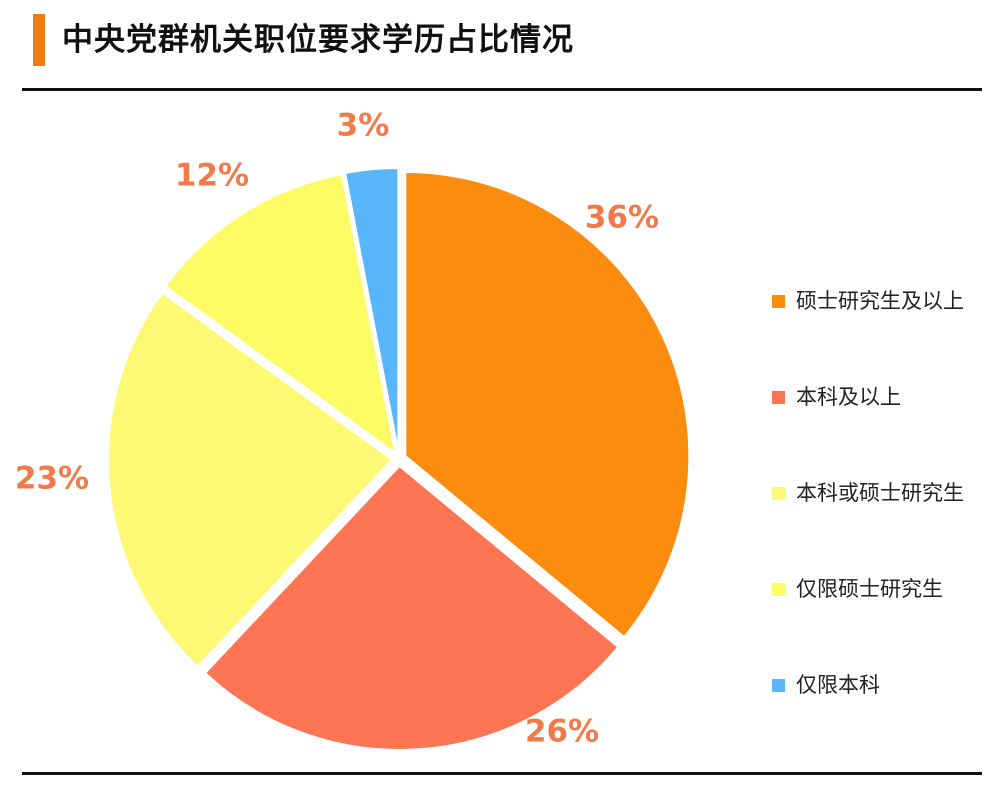  Describe the element at coordinates (363, 126) in the screenshot. I see `slice-value-label-5: 3%` at that location.